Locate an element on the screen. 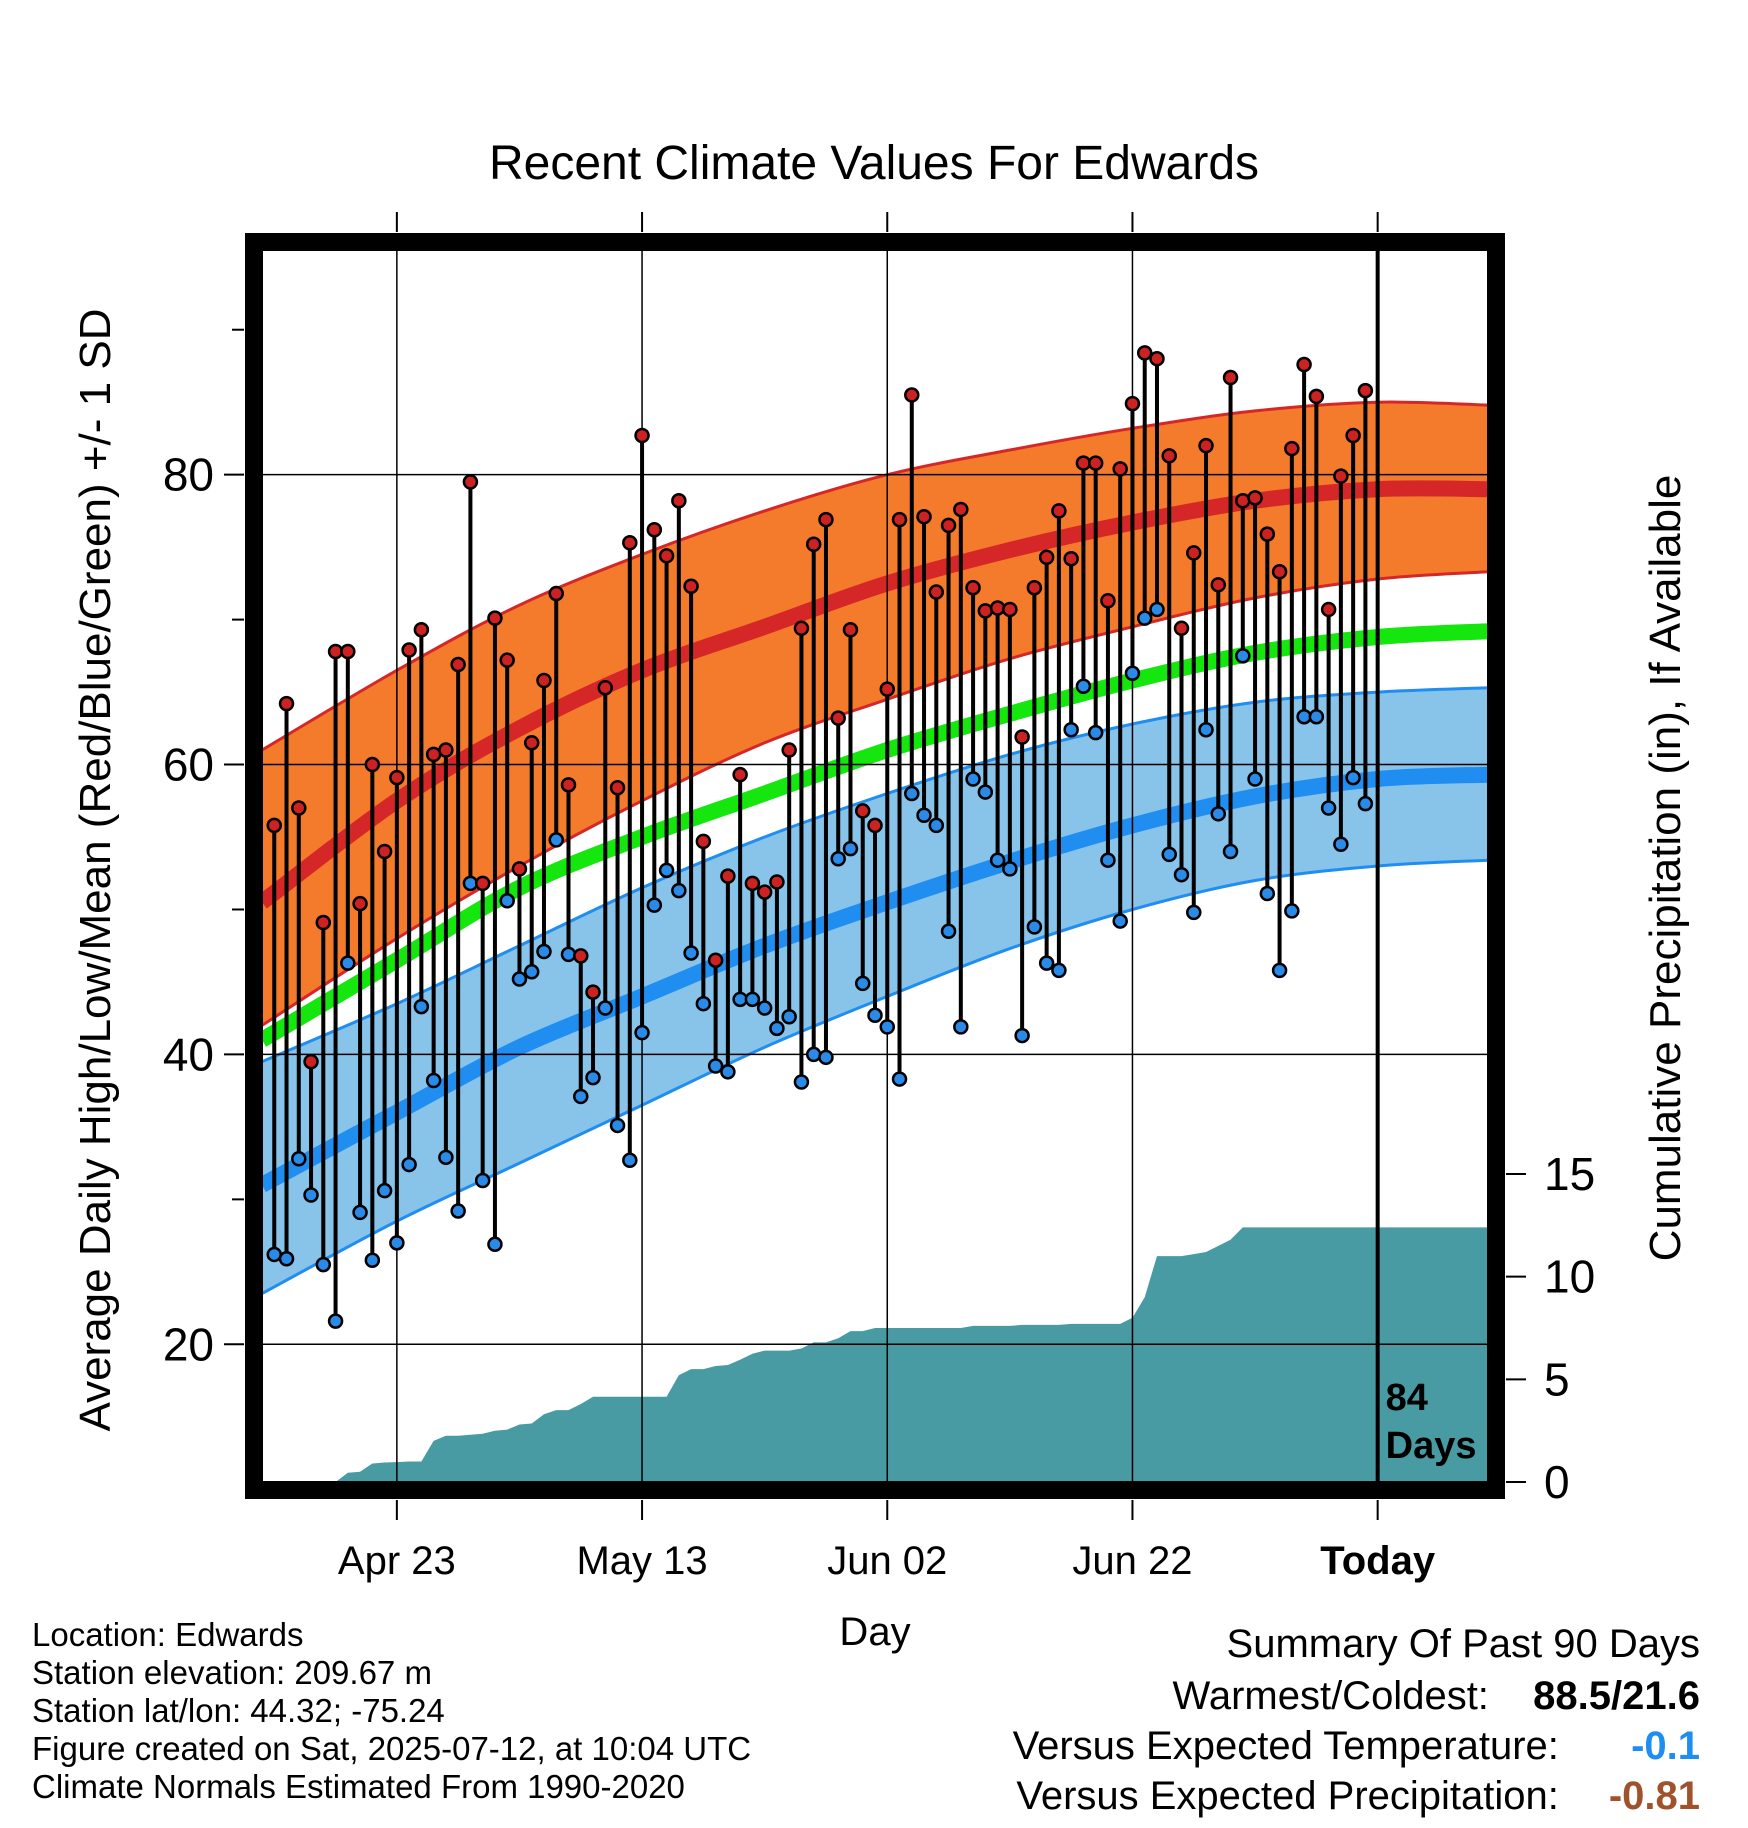 The width and height of the screenshot is (1748, 1828). today-days-label: Days is located at coordinates (1431, 1446).